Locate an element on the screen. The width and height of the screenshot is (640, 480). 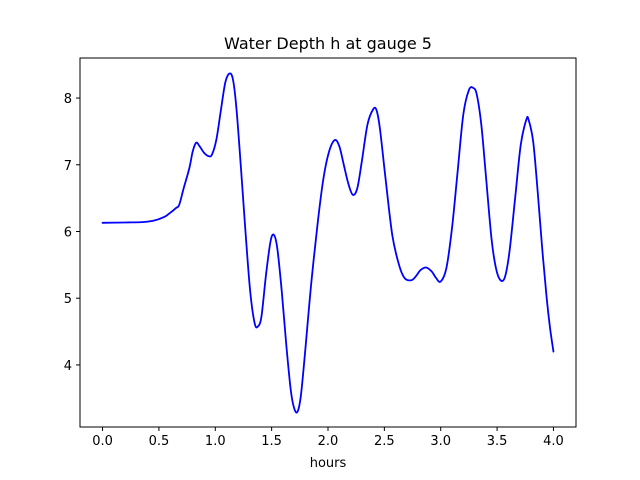
chart-title: Water Depth h at gauge 5 is located at coordinates (328, 43).